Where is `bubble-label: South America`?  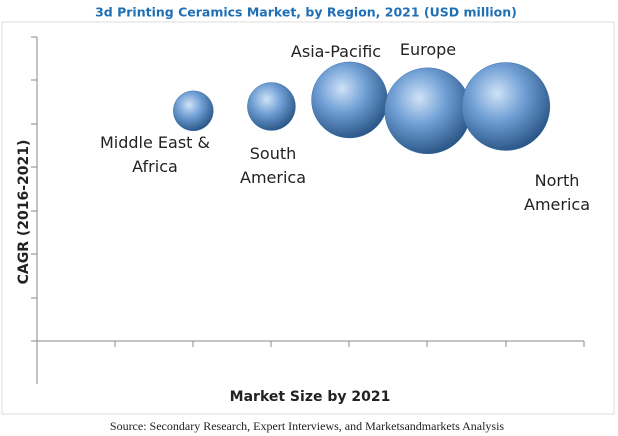
bubble-label: South America is located at coordinates (273, 165).